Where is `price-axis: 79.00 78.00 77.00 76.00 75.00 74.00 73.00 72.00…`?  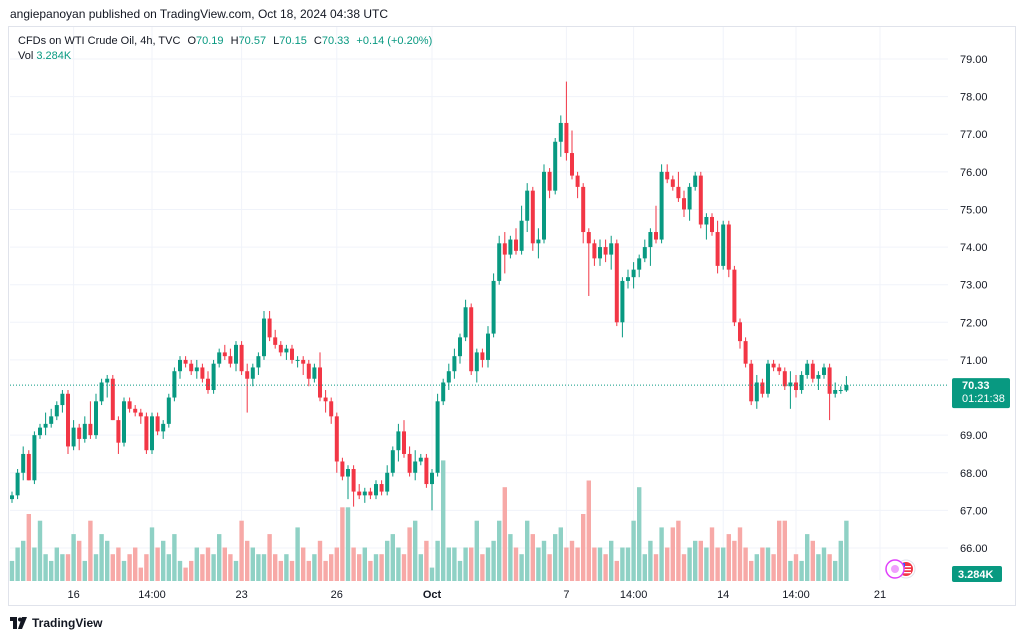
price-axis: 79.00 78.00 77.00 76.00 75.00 74.00 73.00 72.00… is located at coordinates (974, 304).